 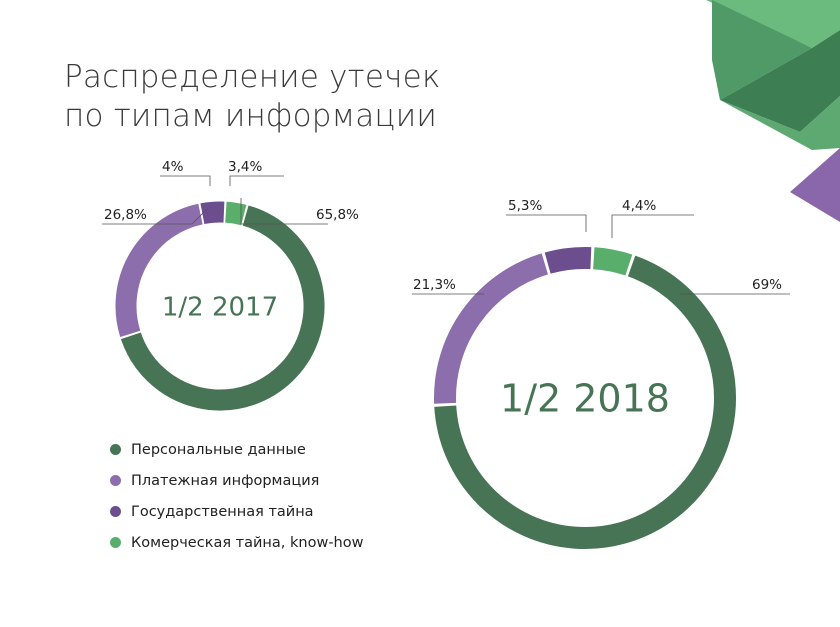 What do you see at coordinates (250, 116) in the screenshot?
I see `page-title-line2: по типам информации` at bounding box center [250, 116].